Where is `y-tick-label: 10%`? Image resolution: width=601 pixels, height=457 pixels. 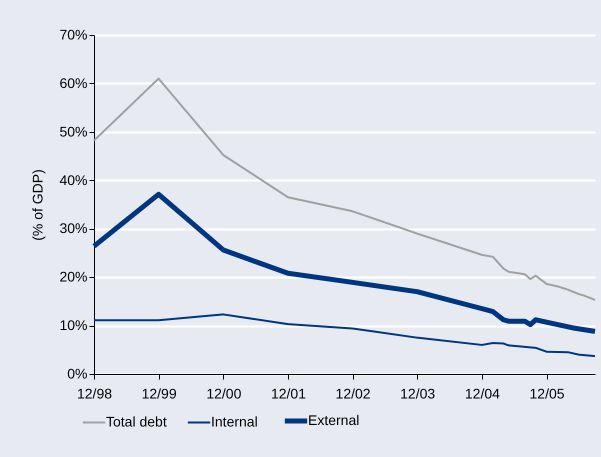
y-tick-label: 10% is located at coordinates (73, 325).